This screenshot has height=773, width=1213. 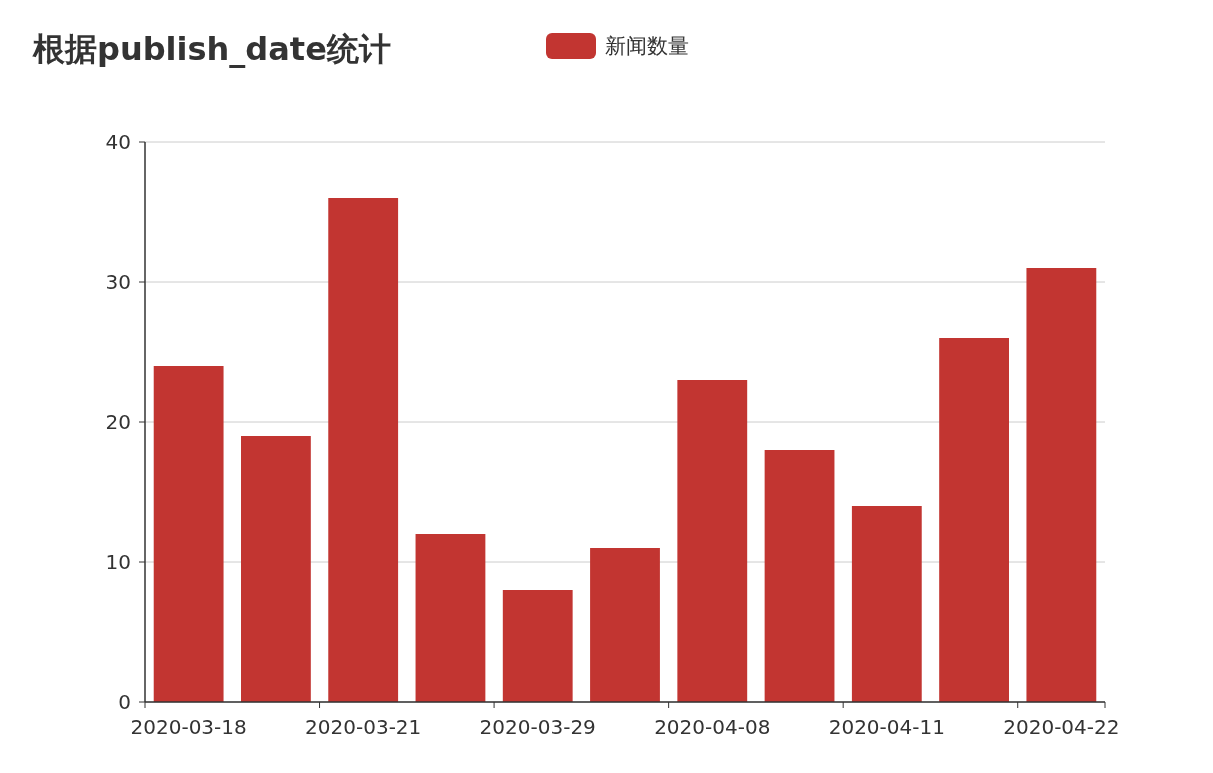 I want to click on x-tick-label: 2020-04-08, so click(x=712, y=727).